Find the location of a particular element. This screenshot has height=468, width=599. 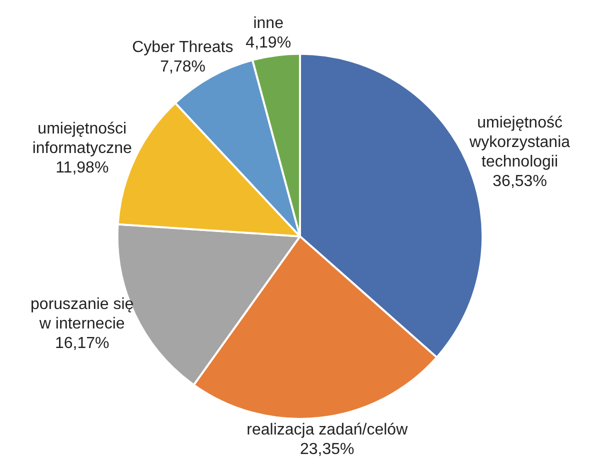

slice-label: Cyber Threats is located at coordinates (183, 47).